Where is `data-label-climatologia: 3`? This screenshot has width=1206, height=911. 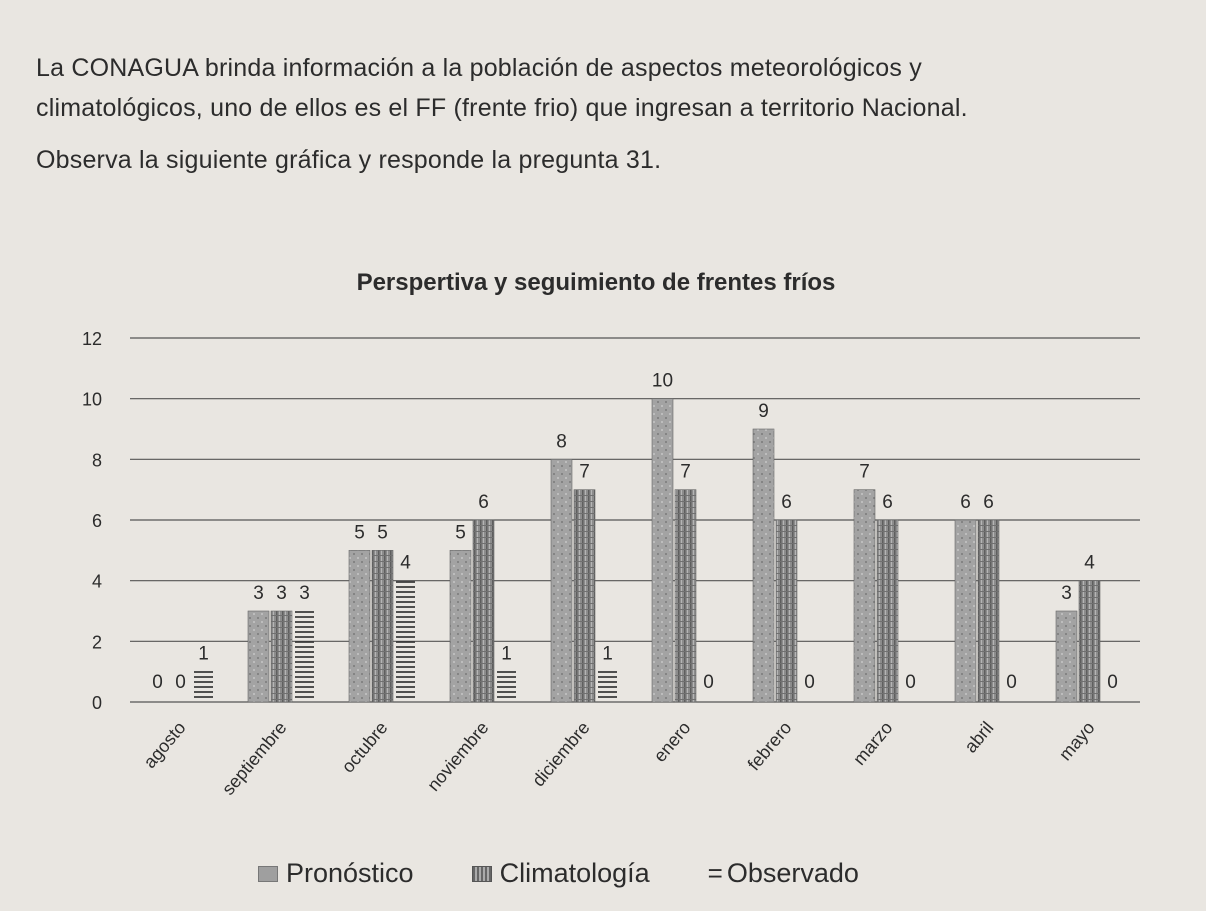
data-label-climatologia: 3 is located at coordinates (281, 593).